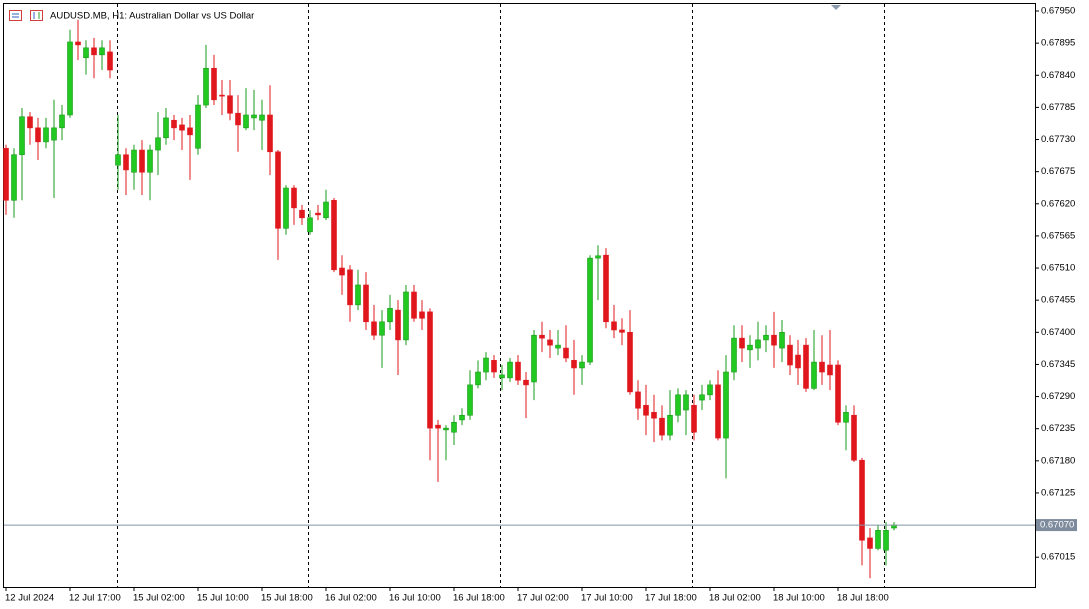  I want to click on y-tick-label: 0.67455, so click(1058, 300).